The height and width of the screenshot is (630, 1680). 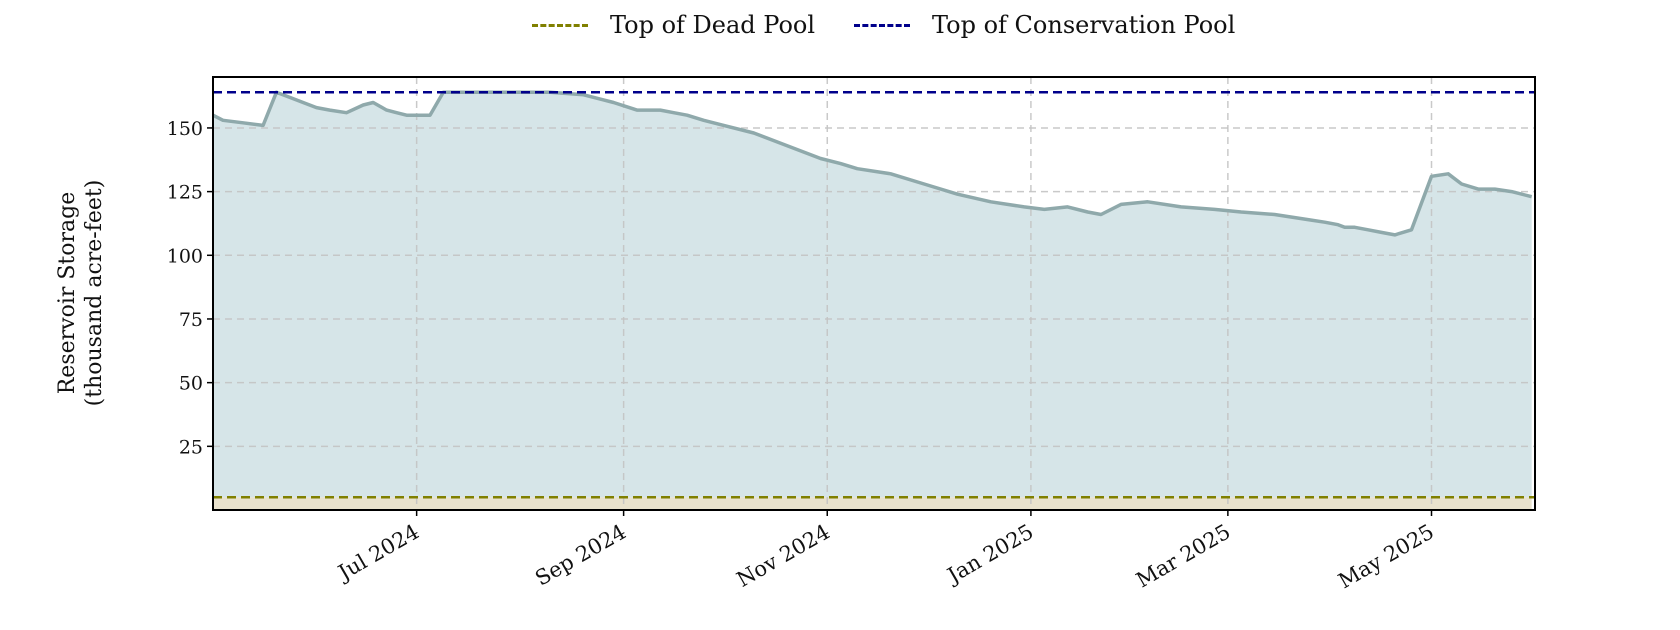 What do you see at coordinates (990, 554) in the screenshot?
I see `x-tick-label: Jan 2025` at bounding box center [990, 554].